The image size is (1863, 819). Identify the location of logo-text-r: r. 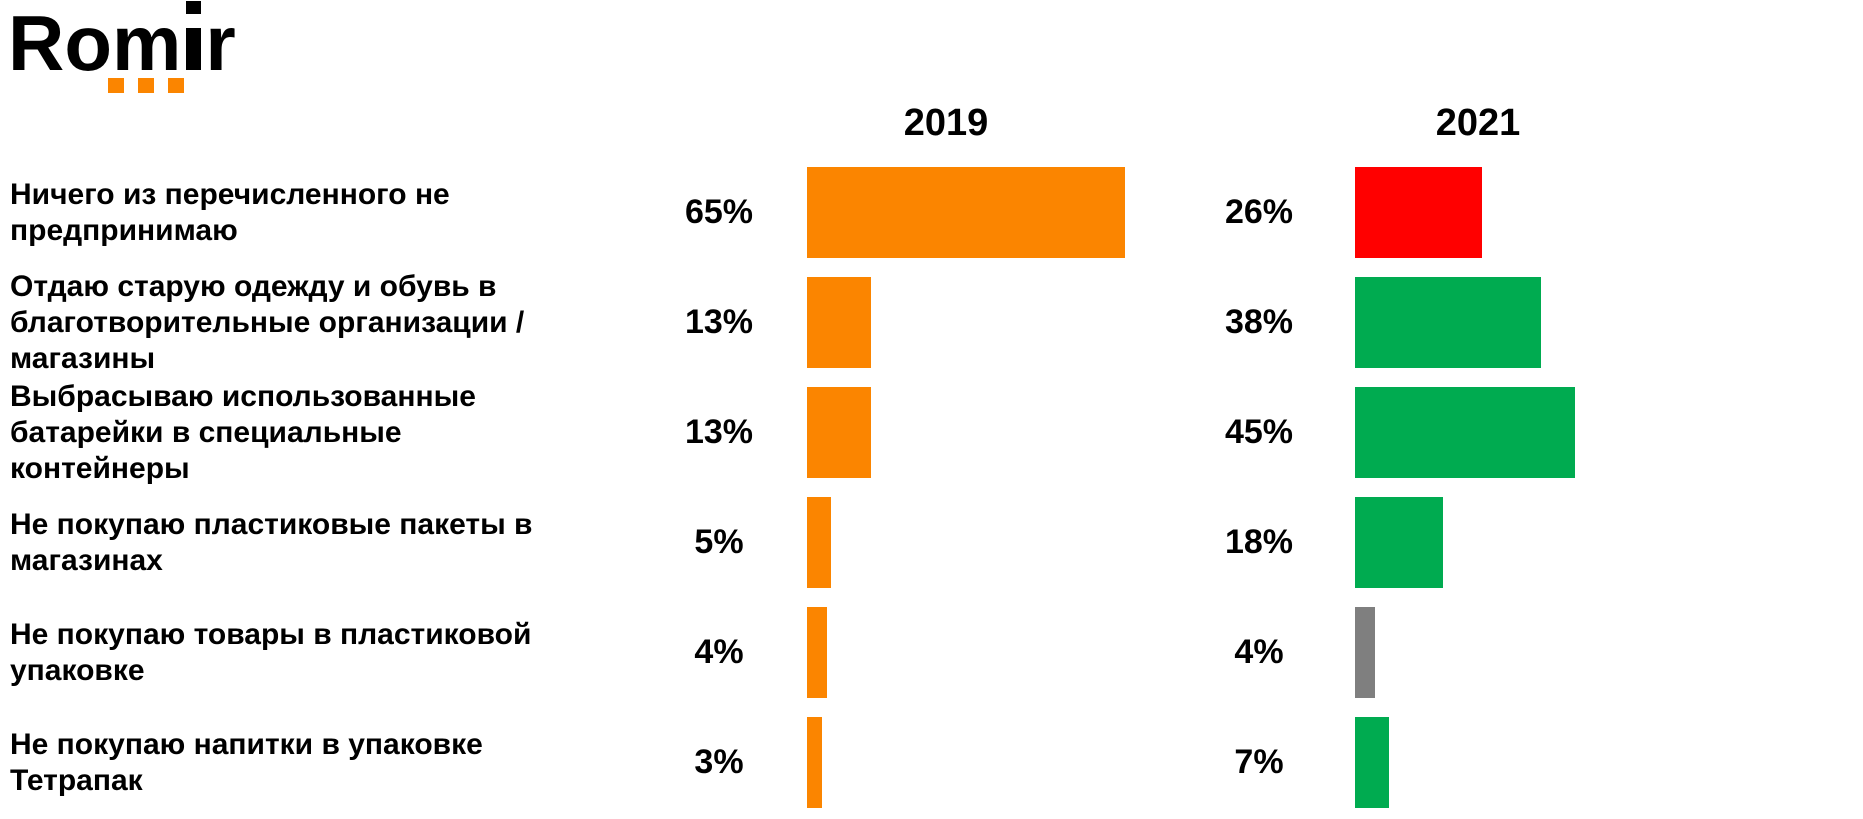
(220, 43).